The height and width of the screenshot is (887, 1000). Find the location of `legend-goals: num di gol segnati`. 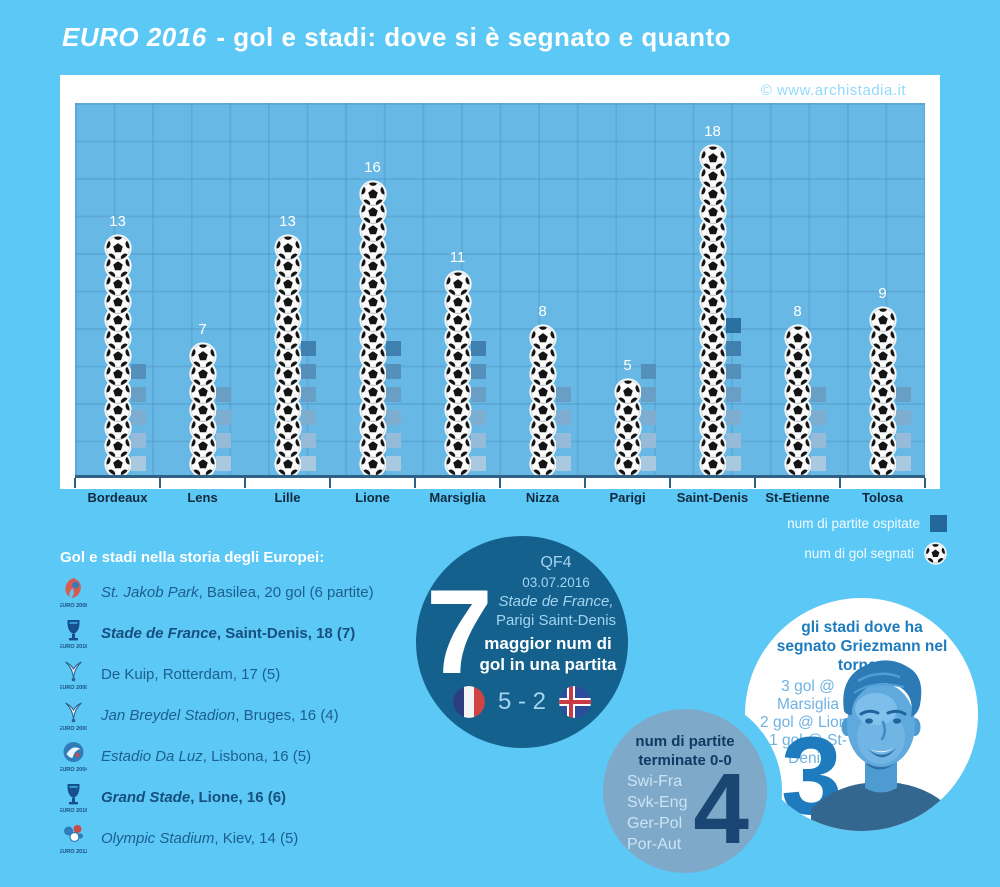

legend-goals: num di gol segnati is located at coordinates (867, 553).